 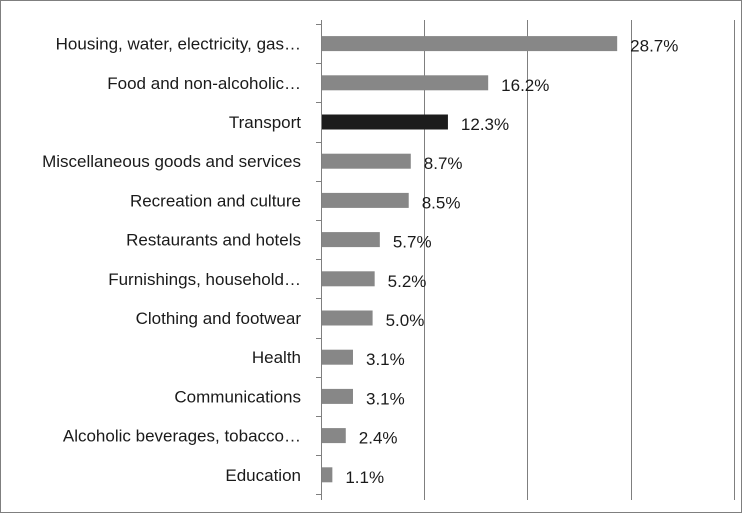 I want to click on category-axis, so click(x=319, y=260).